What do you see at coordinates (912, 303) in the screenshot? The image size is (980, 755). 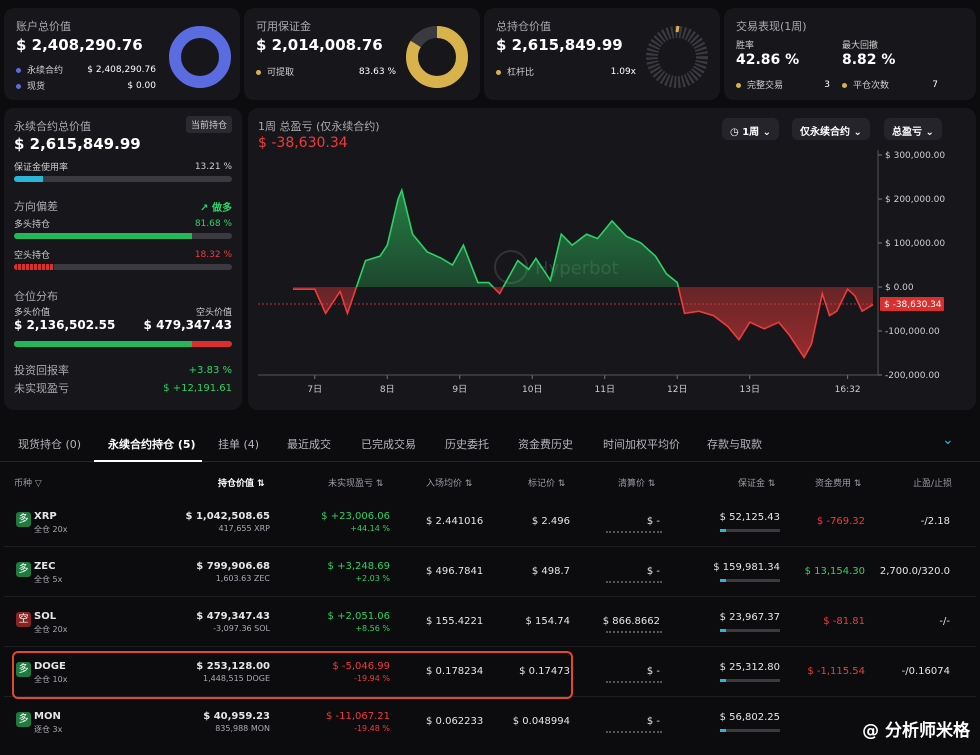 I see `current-value-tag` at bounding box center [912, 303].